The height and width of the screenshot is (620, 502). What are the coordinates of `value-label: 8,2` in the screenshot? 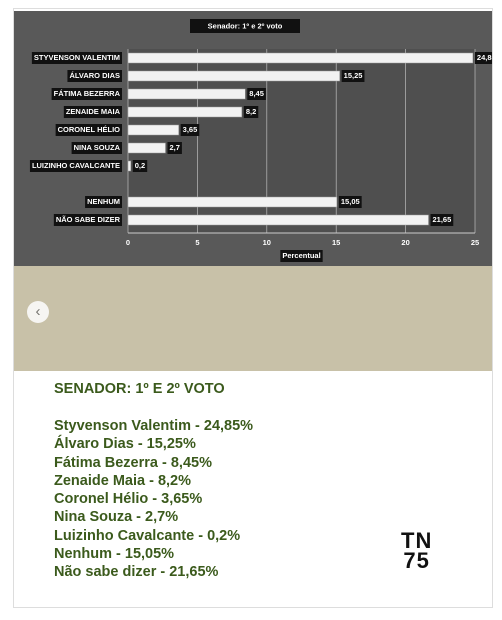 It's located at (251, 111).